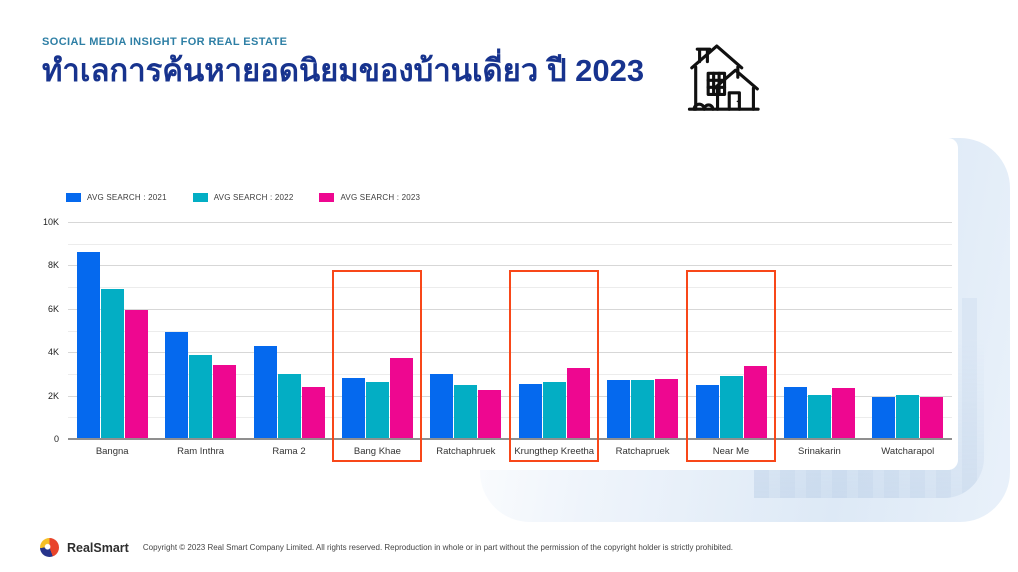 This screenshot has height=572, width=1018. I want to click on x-axis-label-ratchaphruek: Ratchaphruek, so click(466, 451).